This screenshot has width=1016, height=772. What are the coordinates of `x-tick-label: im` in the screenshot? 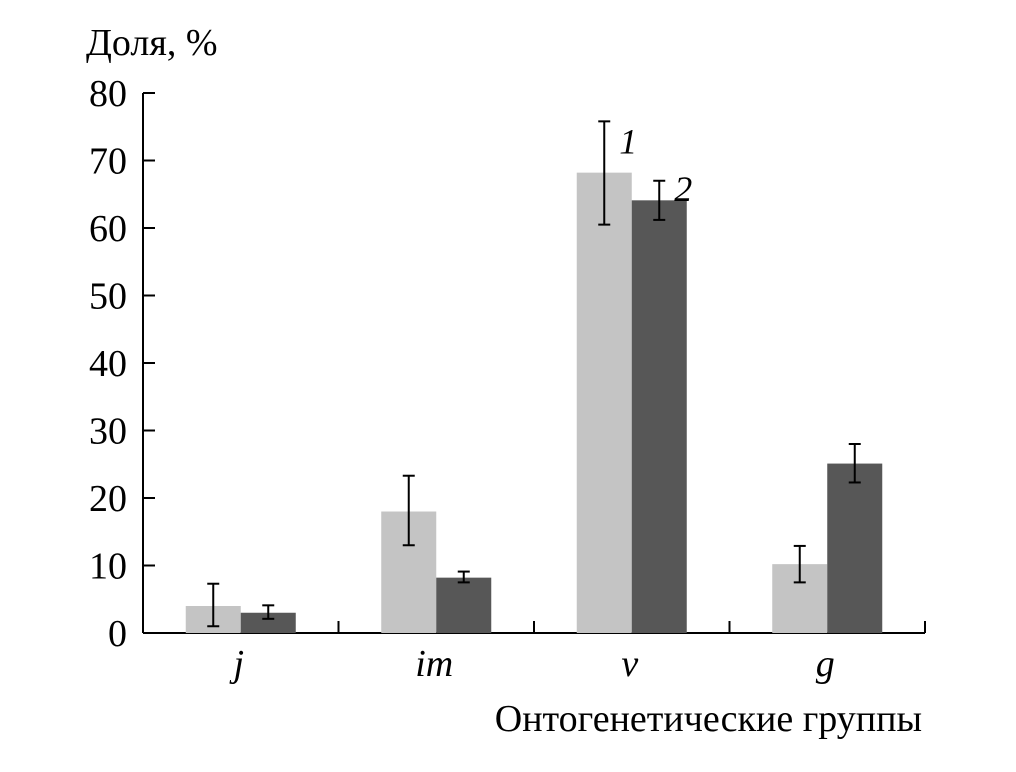 It's located at (434, 664).